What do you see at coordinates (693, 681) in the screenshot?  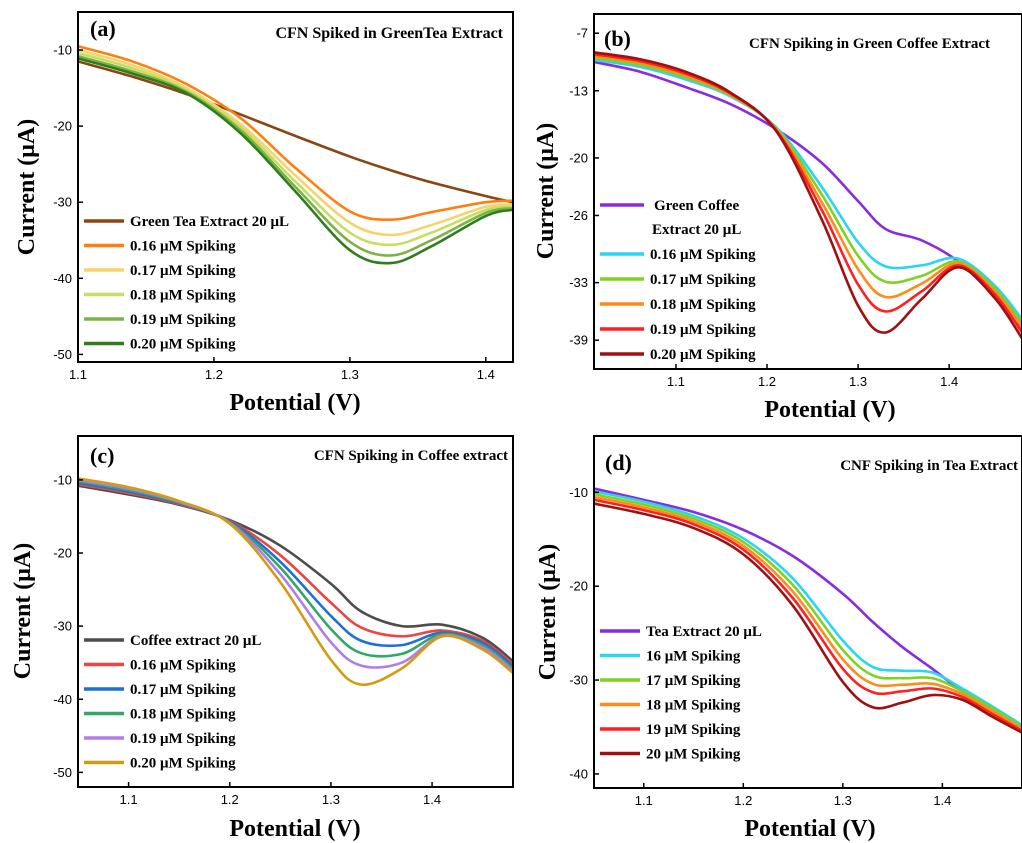 I see `legend-label: 17 μM Spiking` at bounding box center [693, 681].